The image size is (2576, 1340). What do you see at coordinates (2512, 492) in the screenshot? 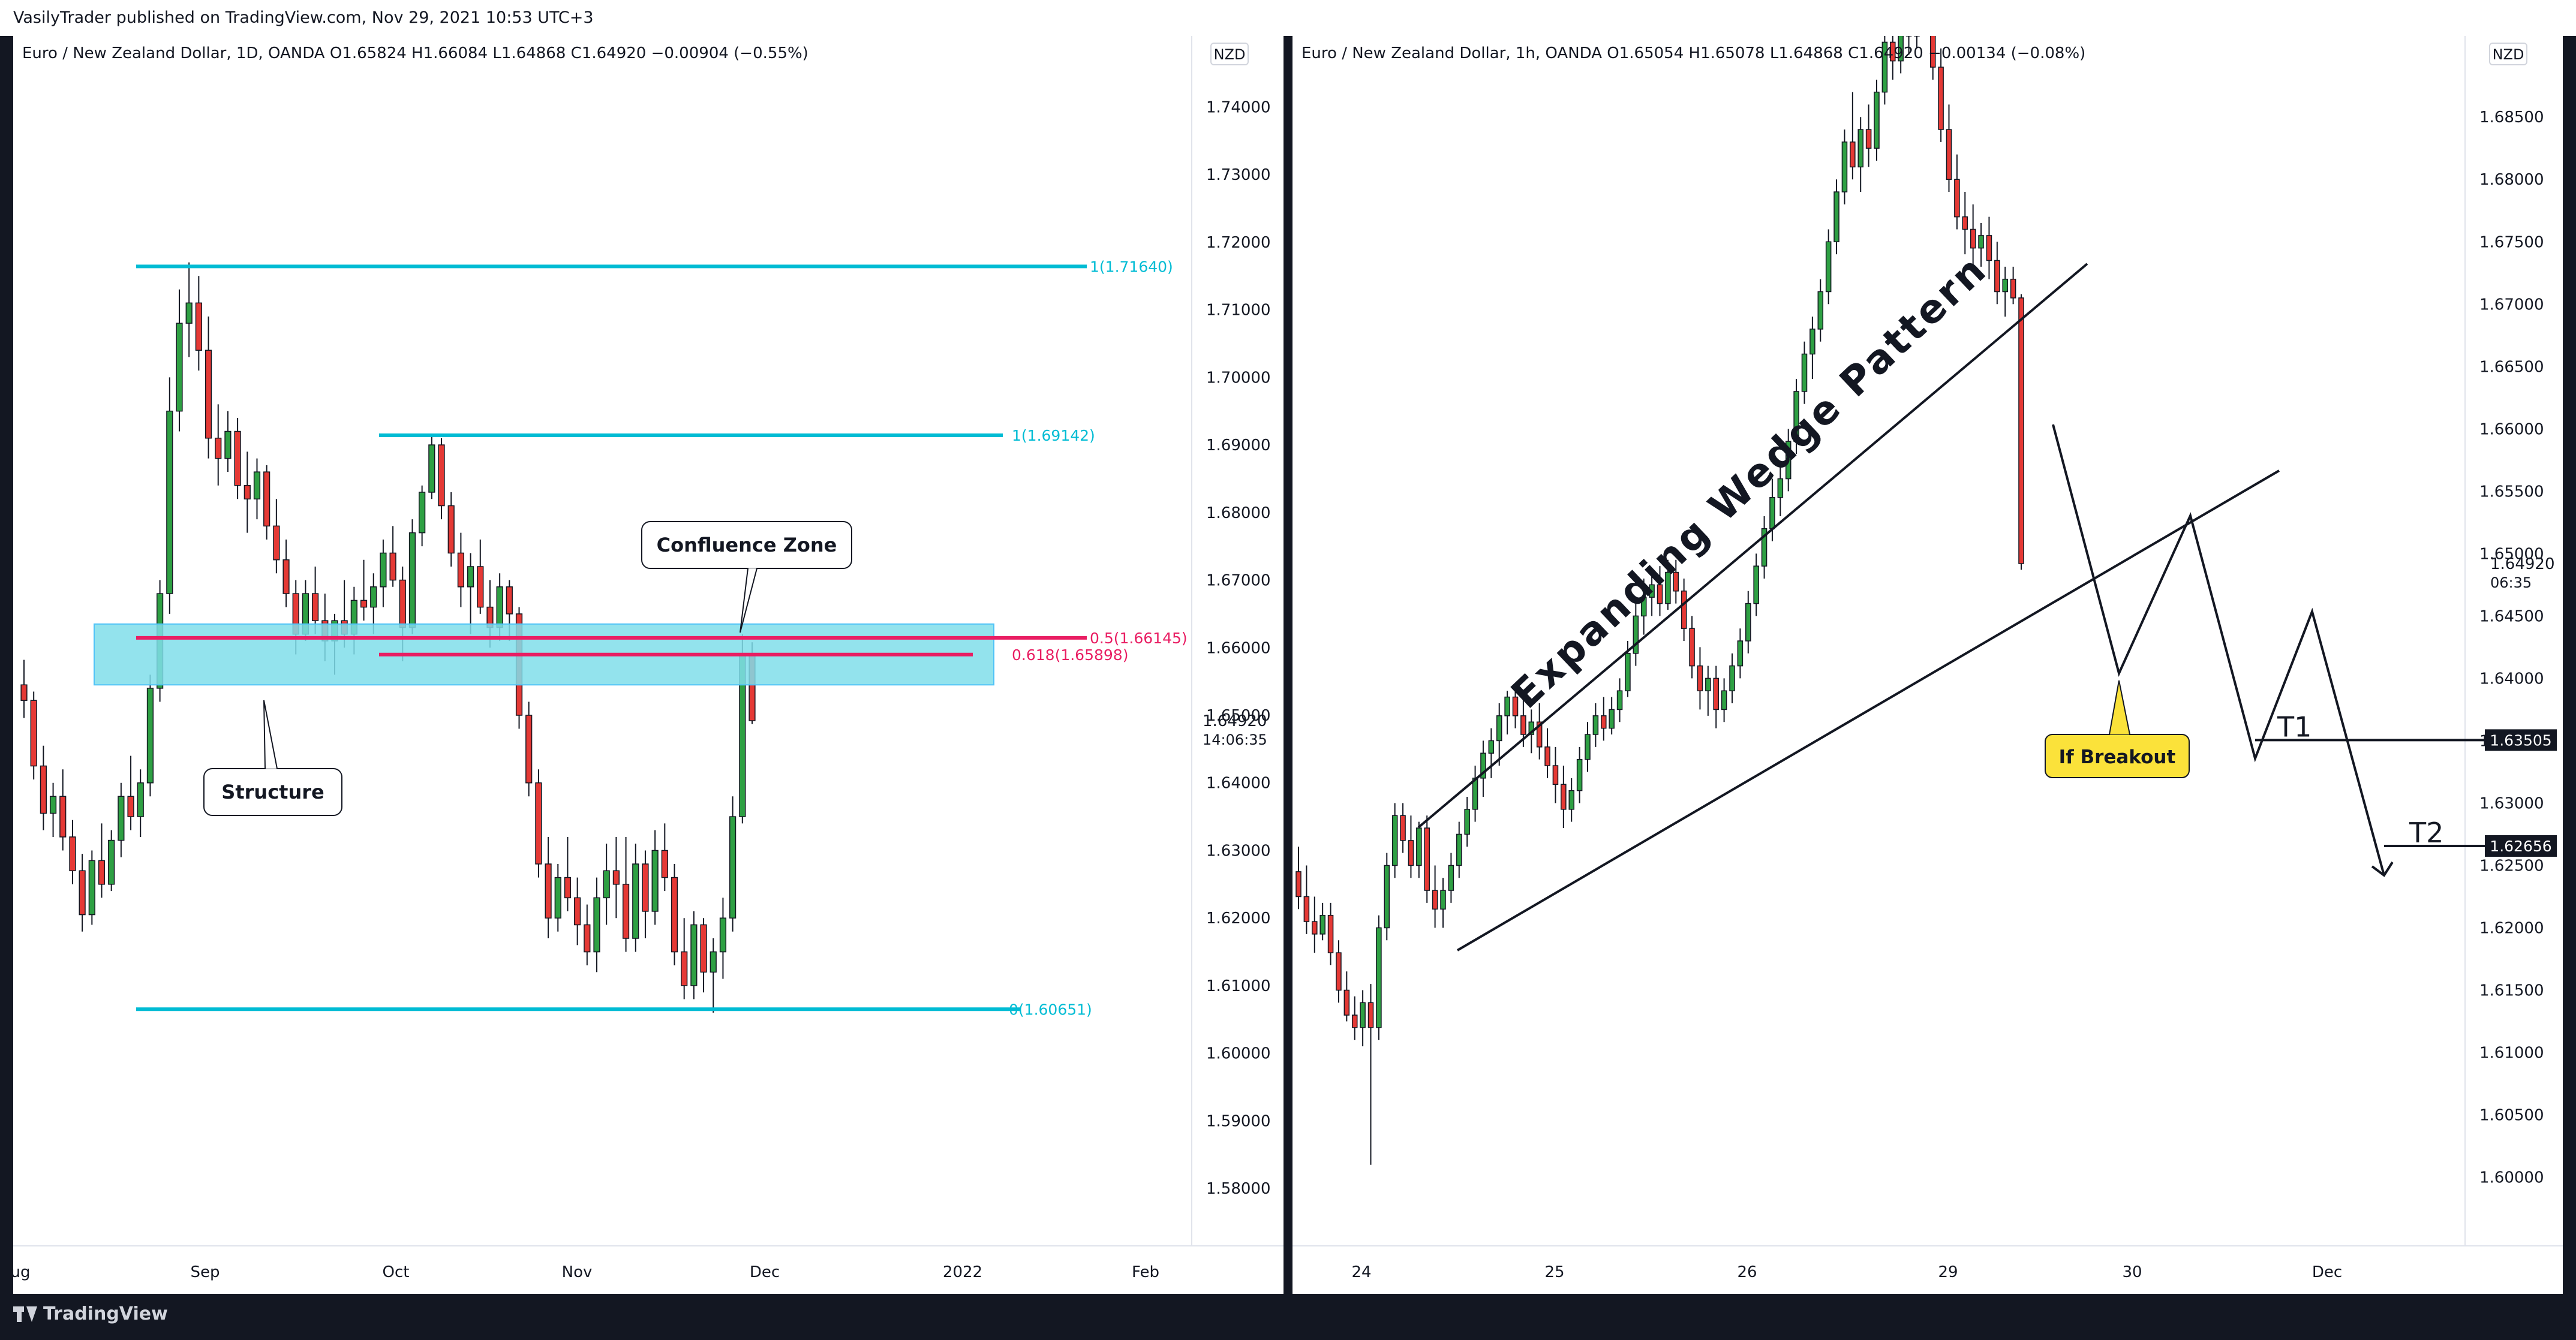
I see `price-tick-label: 1.65500` at bounding box center [2512, 492].